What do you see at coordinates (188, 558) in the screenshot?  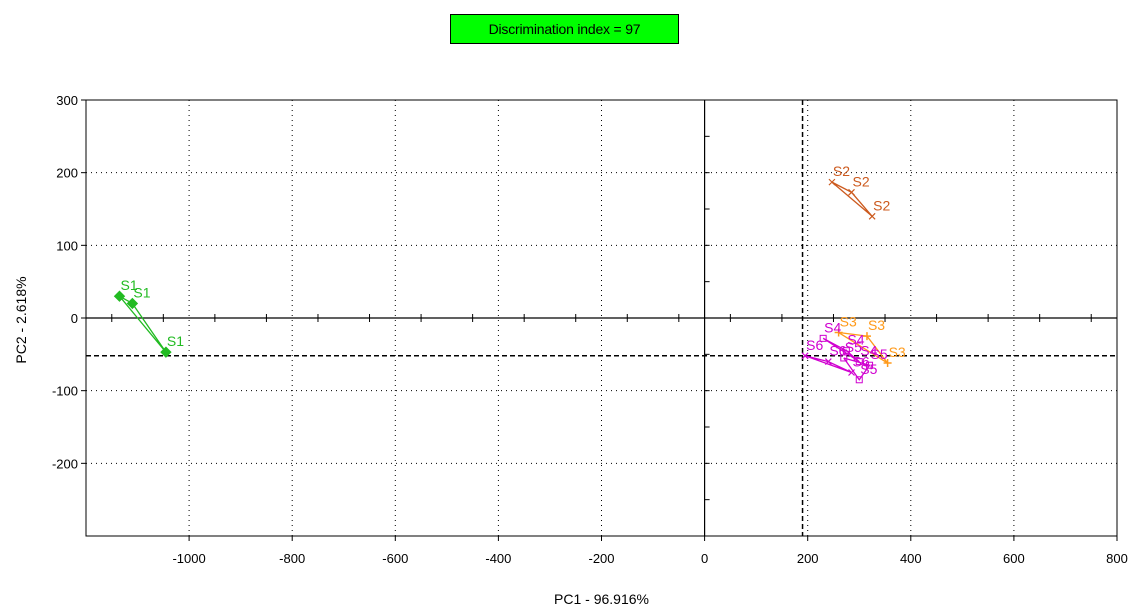 I see `x-tick-label: -1000` at bounding box center [188, 558].